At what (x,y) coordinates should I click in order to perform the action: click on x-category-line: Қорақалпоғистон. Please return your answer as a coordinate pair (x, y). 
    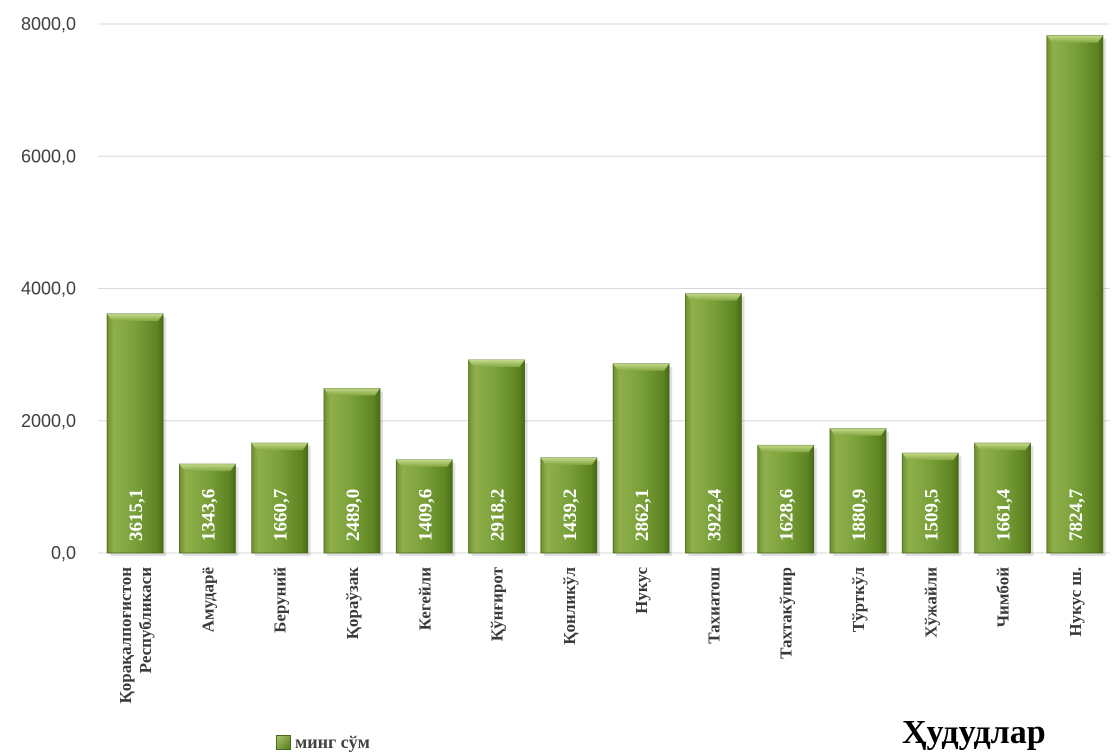
    Looking at the image, I should click on (125, 635).